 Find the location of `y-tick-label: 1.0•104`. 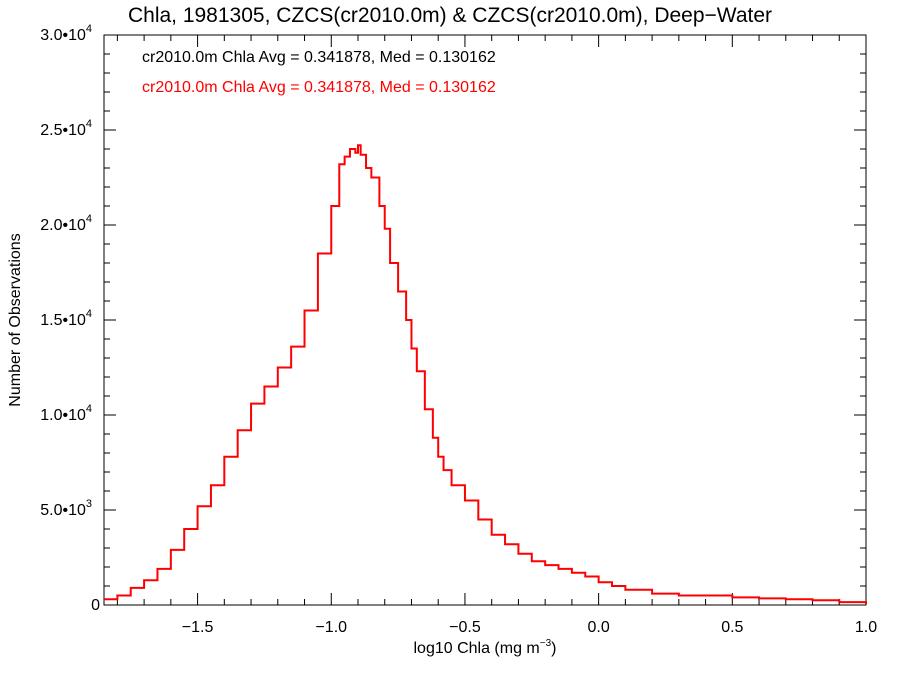

y-tick-label: 1.0•104 is located at coordinates (66, 413).